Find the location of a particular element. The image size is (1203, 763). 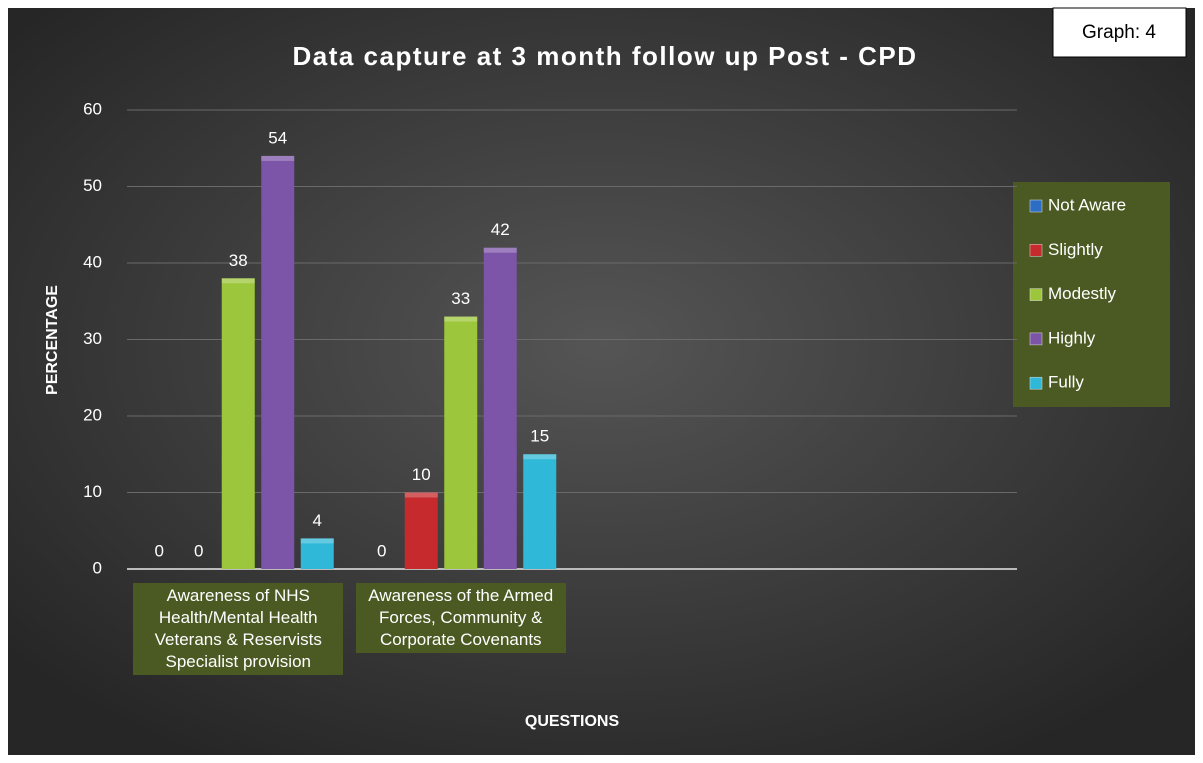

y-tick-label: 20 is located at coordinates (92, 414).